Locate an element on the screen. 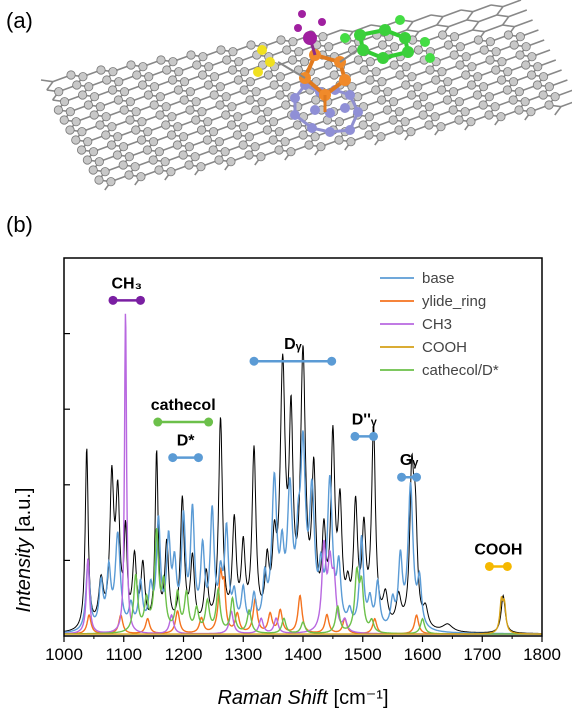 The image size is (572, 715). annotation-label: CH₃ is located at coordinates (126, 283).